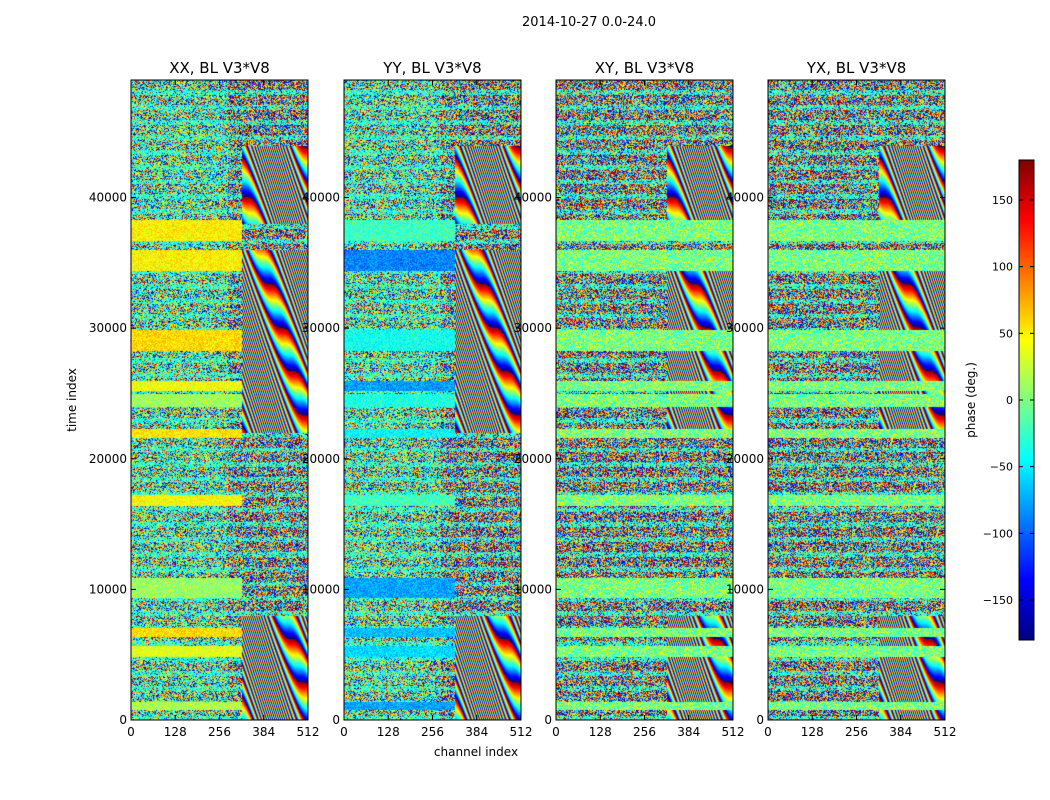  I want to click on figure-suptitle: 2014-10-27 0.0-24.0, so click(589, 22).